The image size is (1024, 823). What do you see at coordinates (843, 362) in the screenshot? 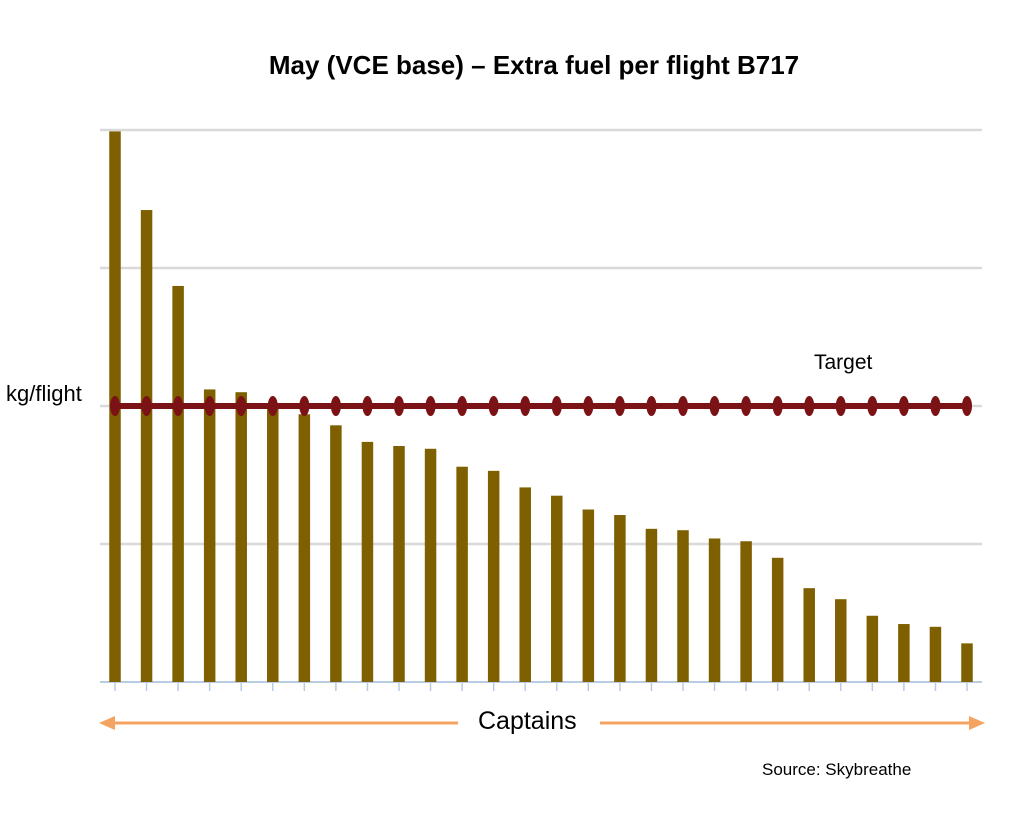
I see `target-label: Target` at bounding box center [843, 362].